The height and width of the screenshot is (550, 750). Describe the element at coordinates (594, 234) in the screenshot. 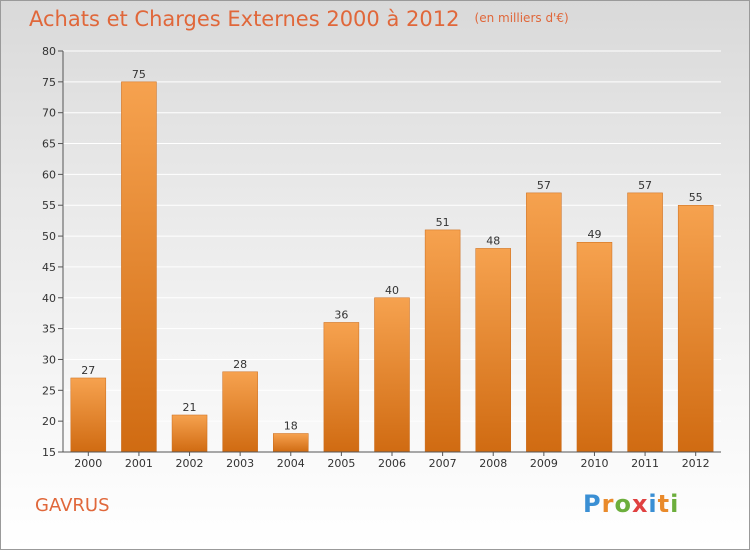

I see `data-label: 49` at that location.